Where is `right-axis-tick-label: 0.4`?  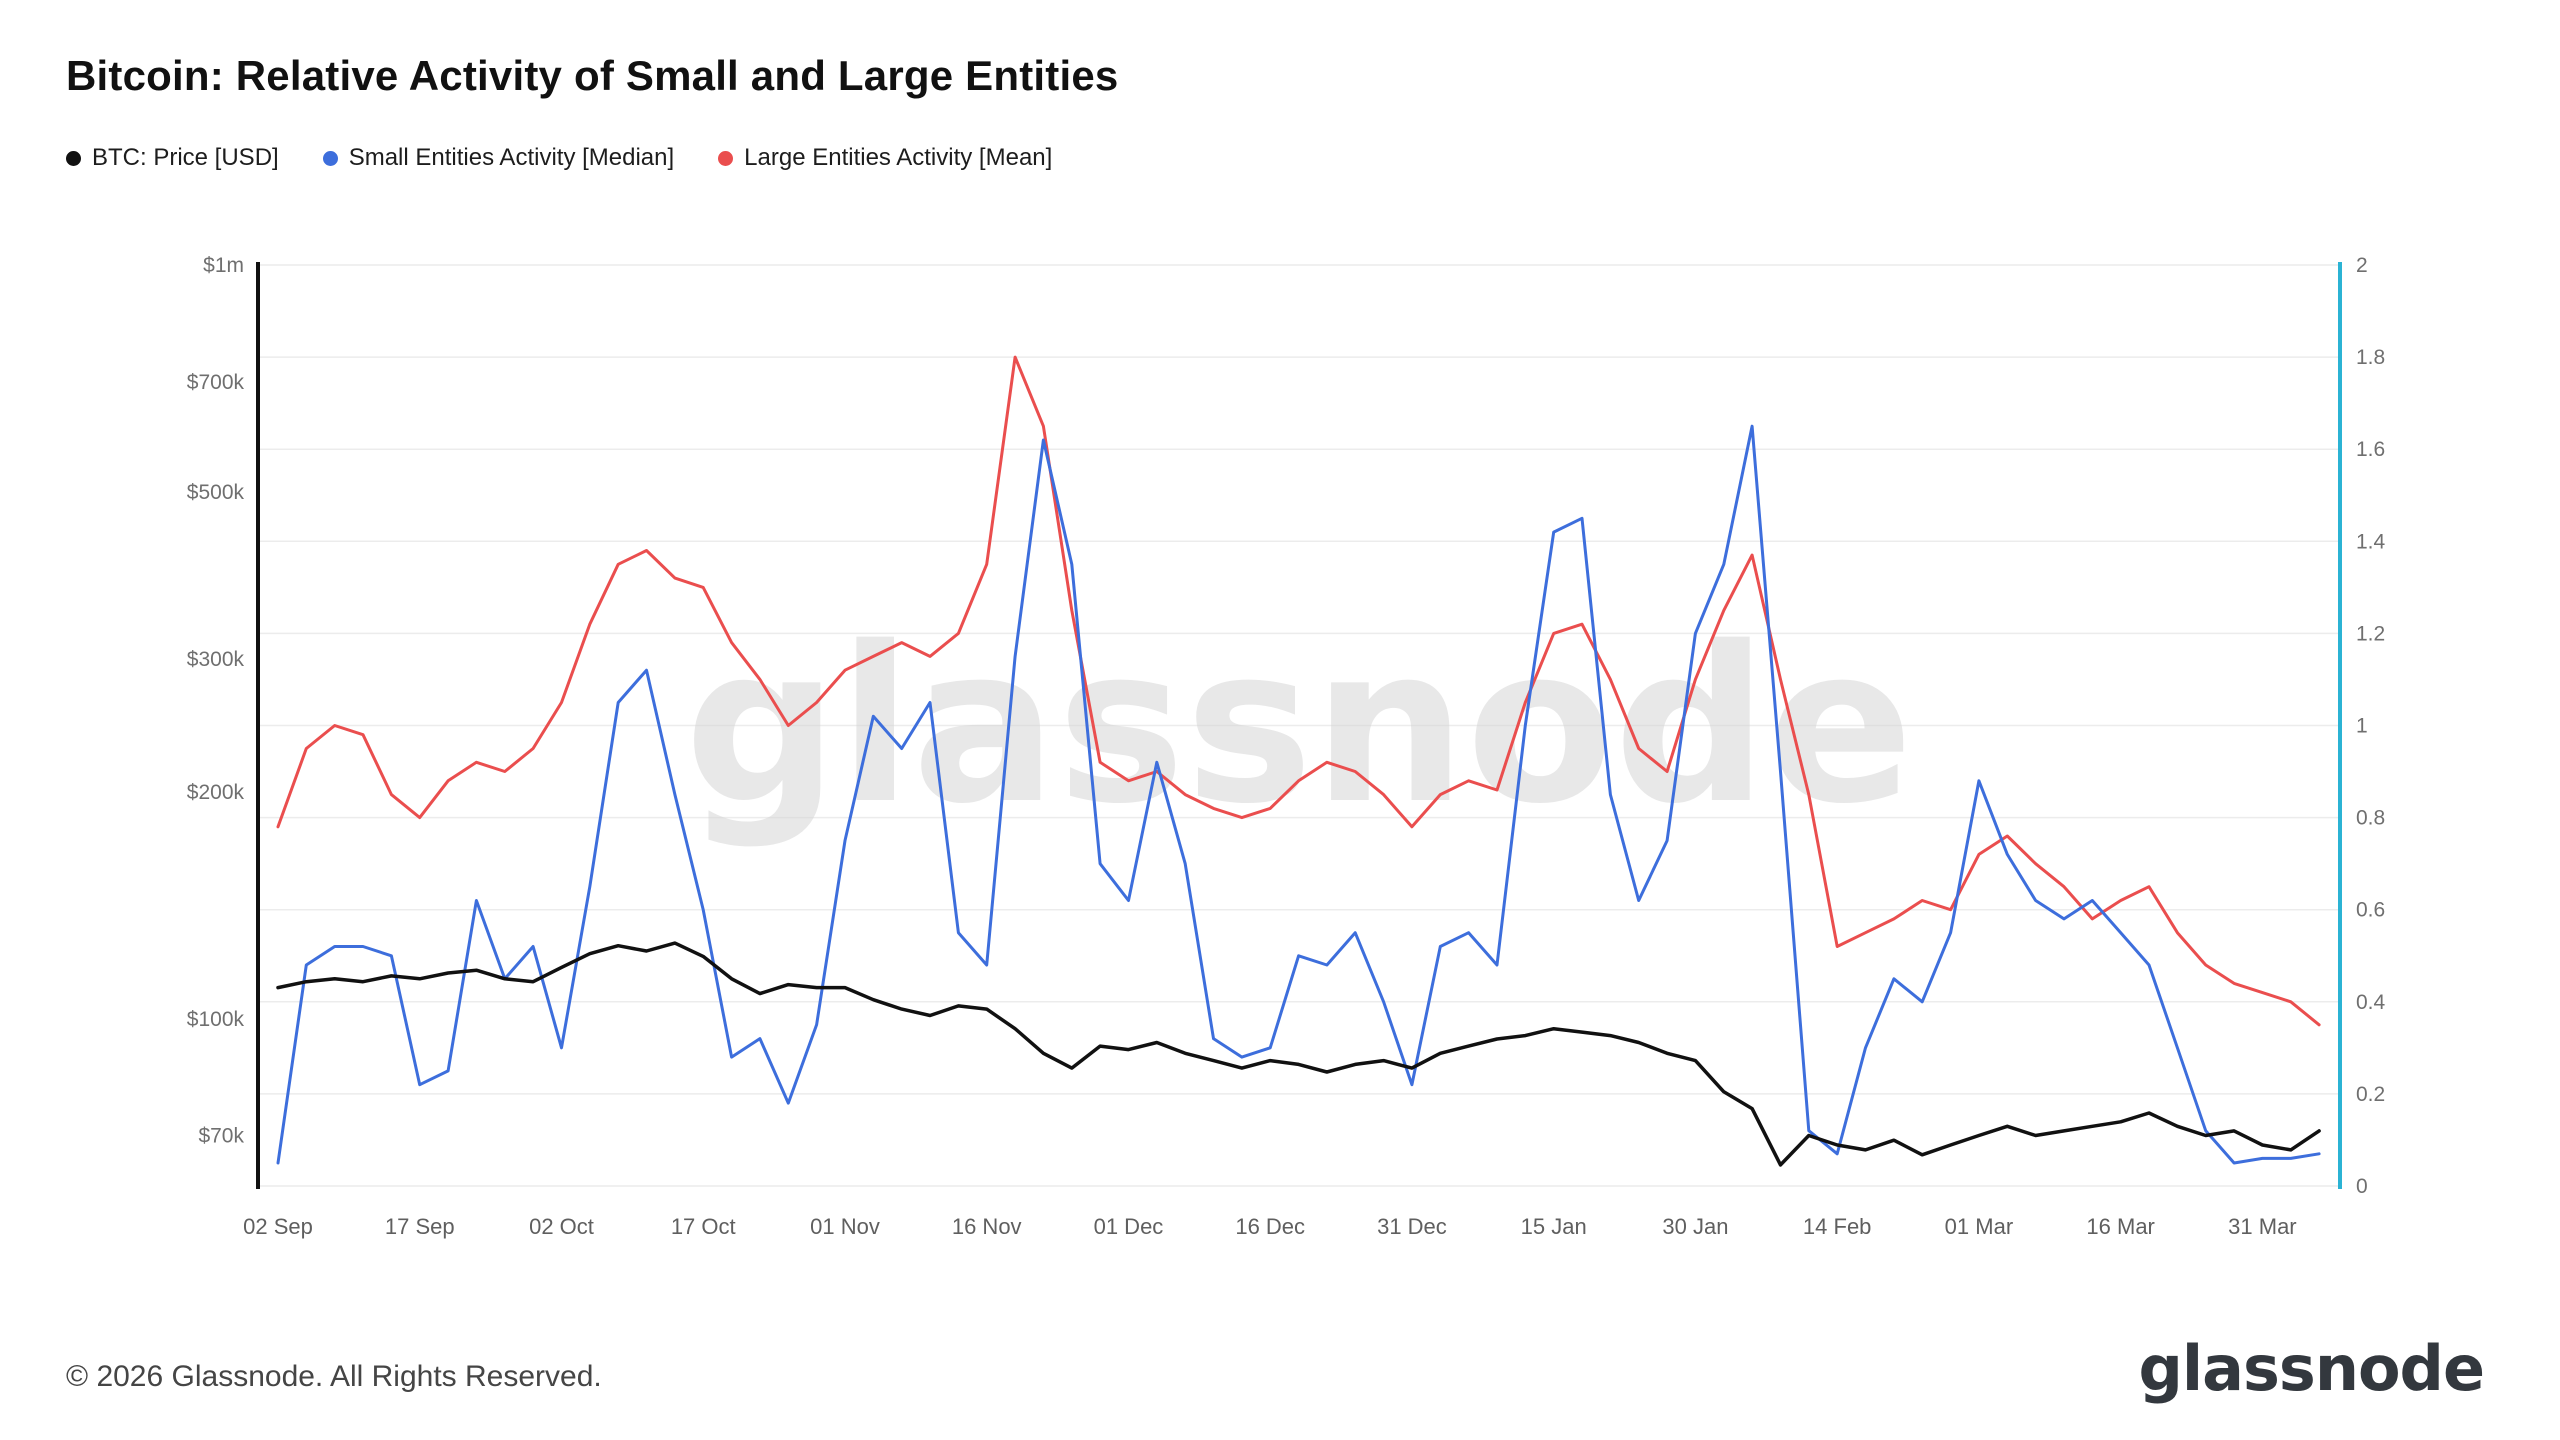 right-axis-tick-label: 0.4 is located at coordinates (2371, 1002).